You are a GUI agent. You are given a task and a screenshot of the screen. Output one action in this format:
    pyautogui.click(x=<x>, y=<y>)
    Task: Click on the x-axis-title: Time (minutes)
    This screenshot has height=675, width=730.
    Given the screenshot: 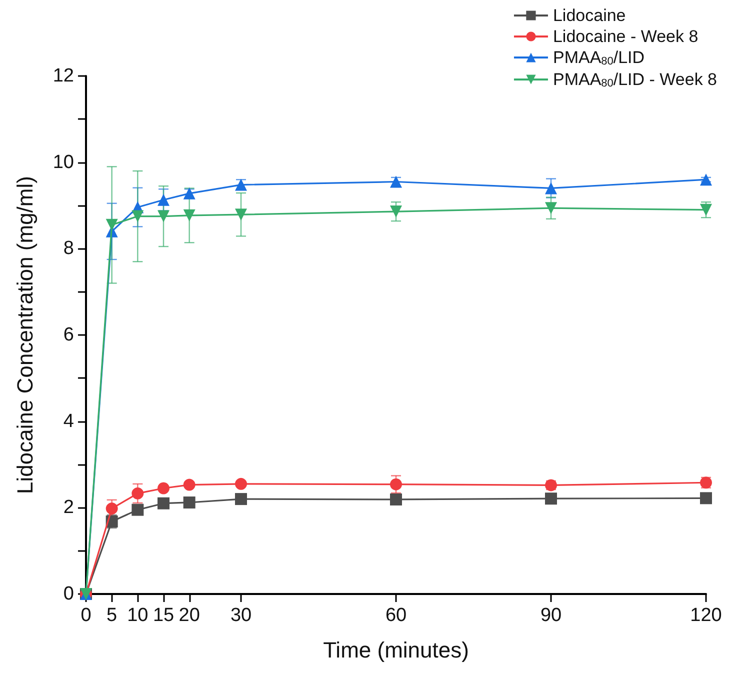 What is the action you would take?
    pyautogui.click(x=396, y=650)
    